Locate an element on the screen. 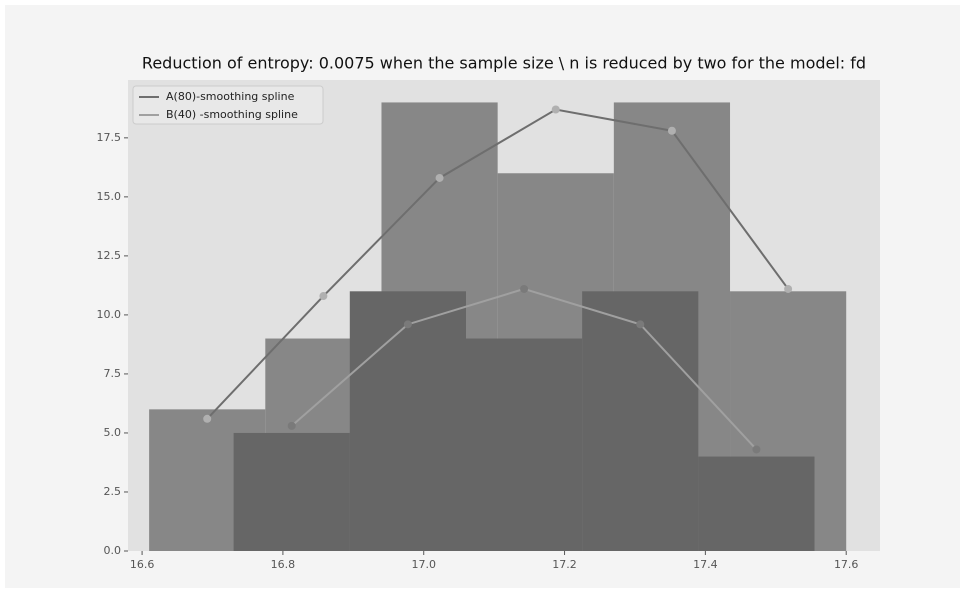 The image size is (965, 593). x-tick-label: 17.6 is located at coordinates (846, 564).